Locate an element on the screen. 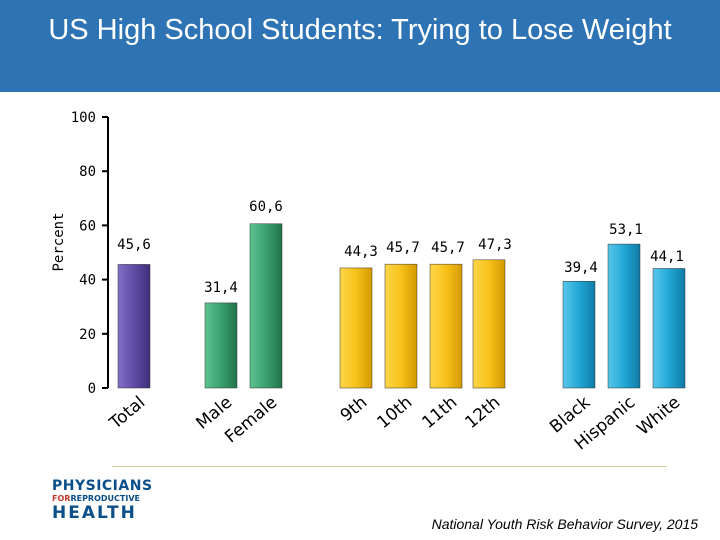 The width and height of the screenshot is (720, 540). data-label-female: 60,6 is located at coordinates (266, 207).